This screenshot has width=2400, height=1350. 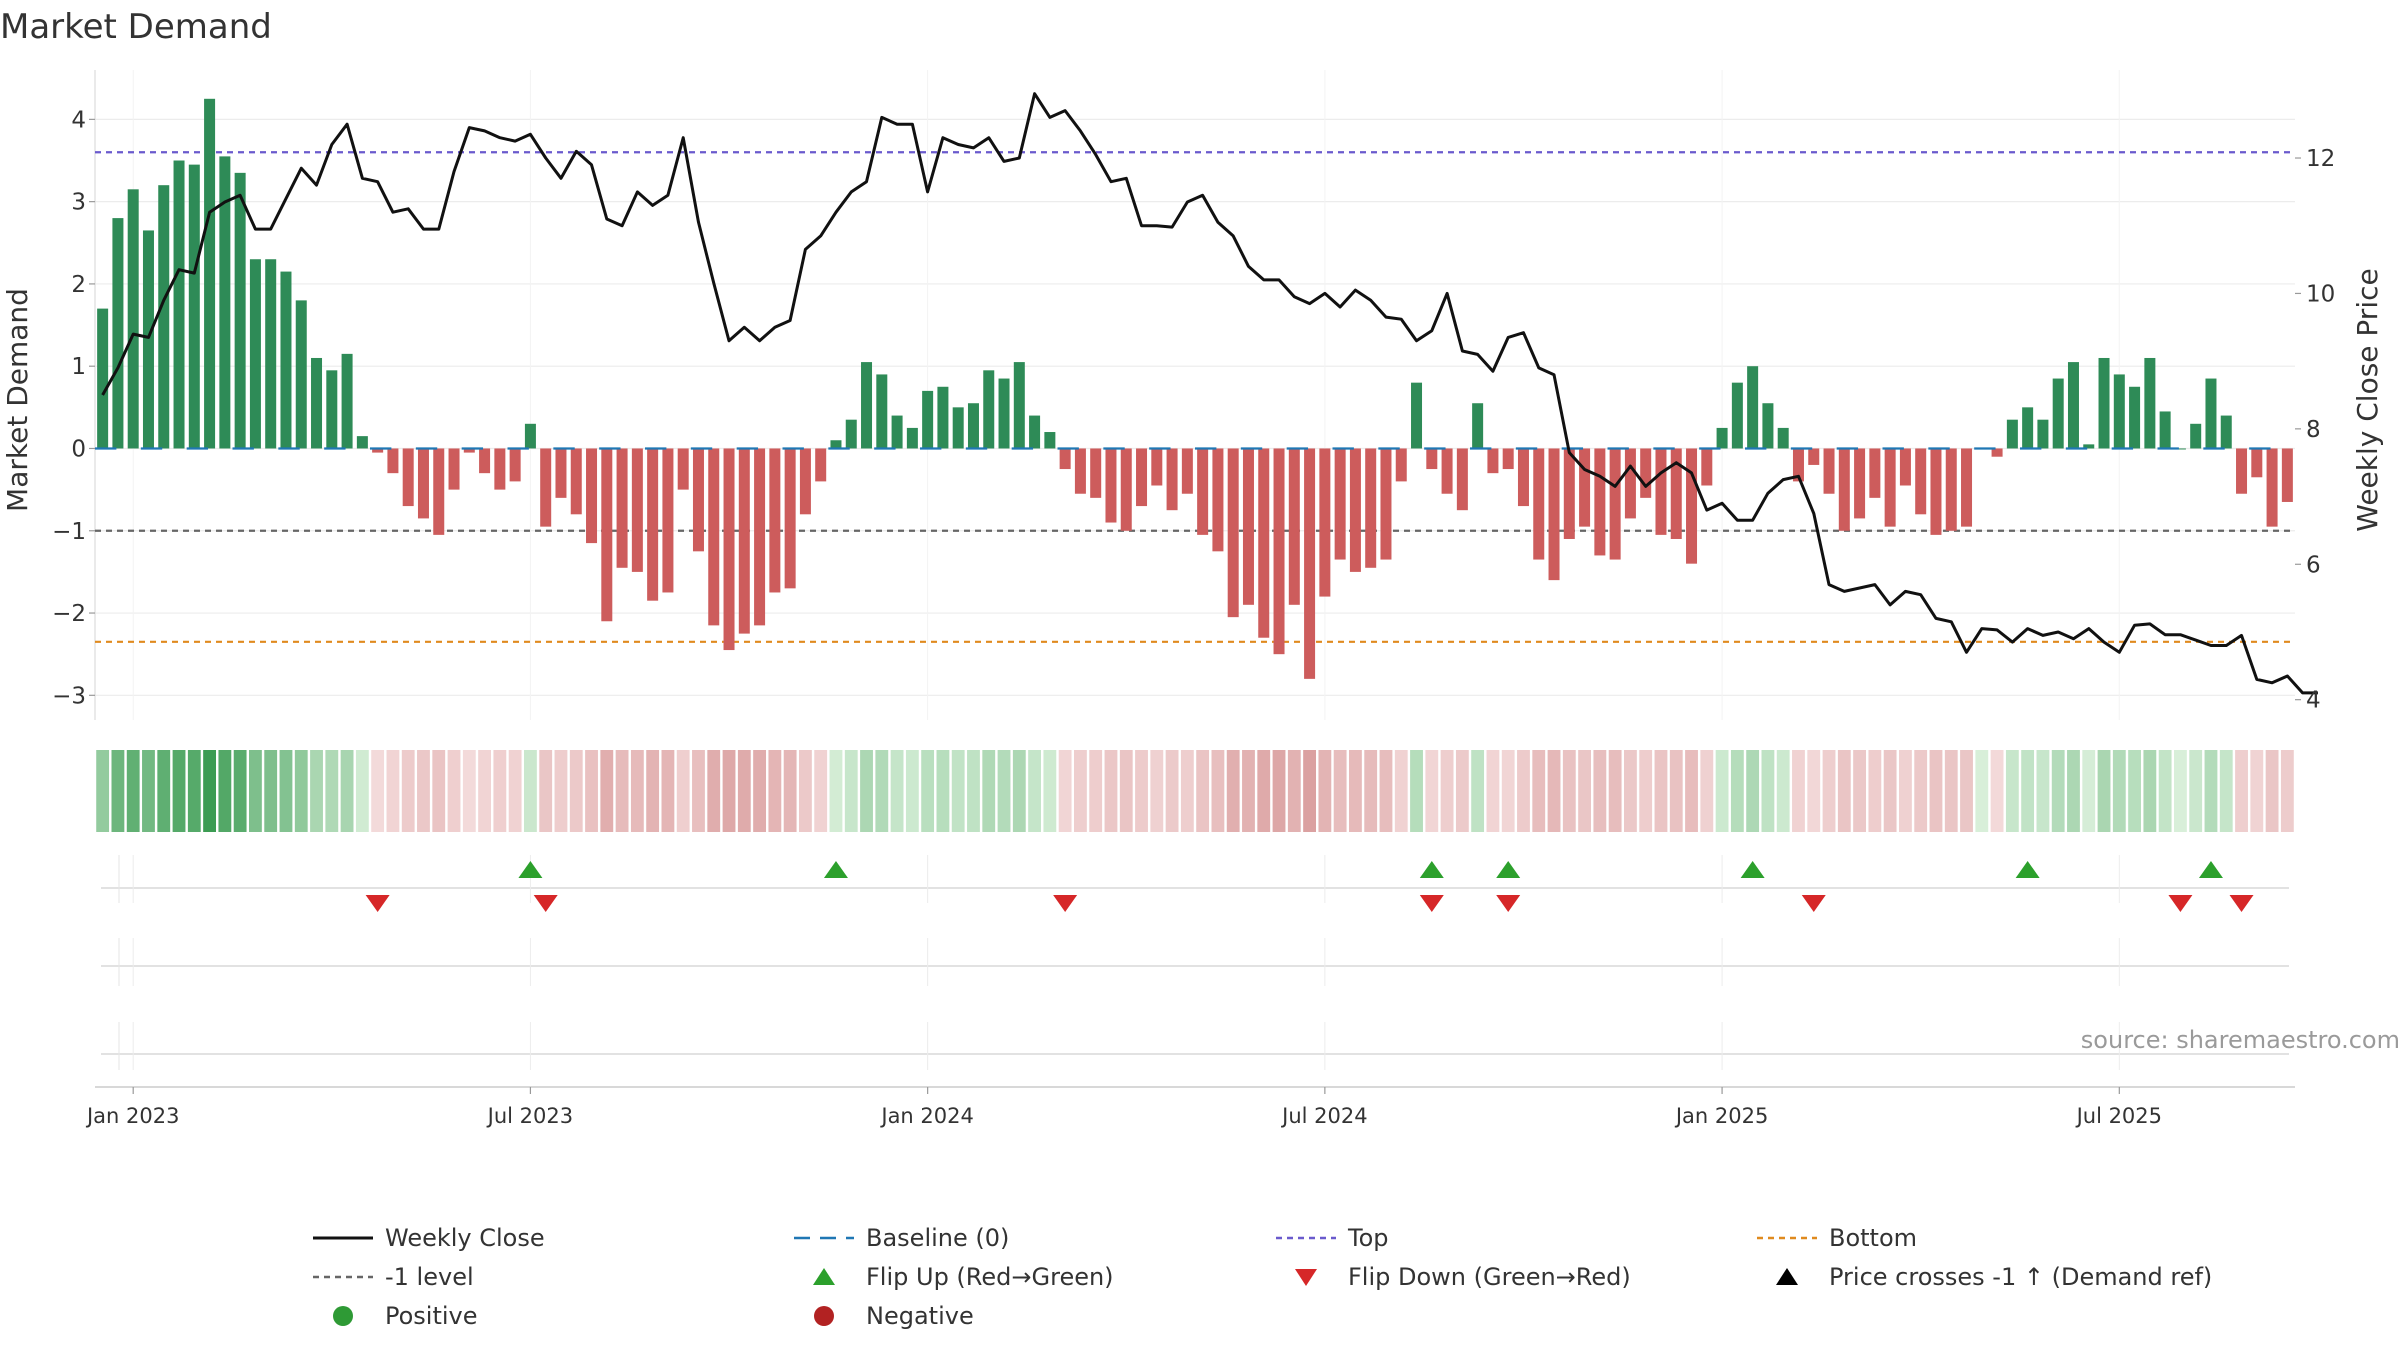 I want to click on y2-tick-label: 8, so click(x=2313, y=430).